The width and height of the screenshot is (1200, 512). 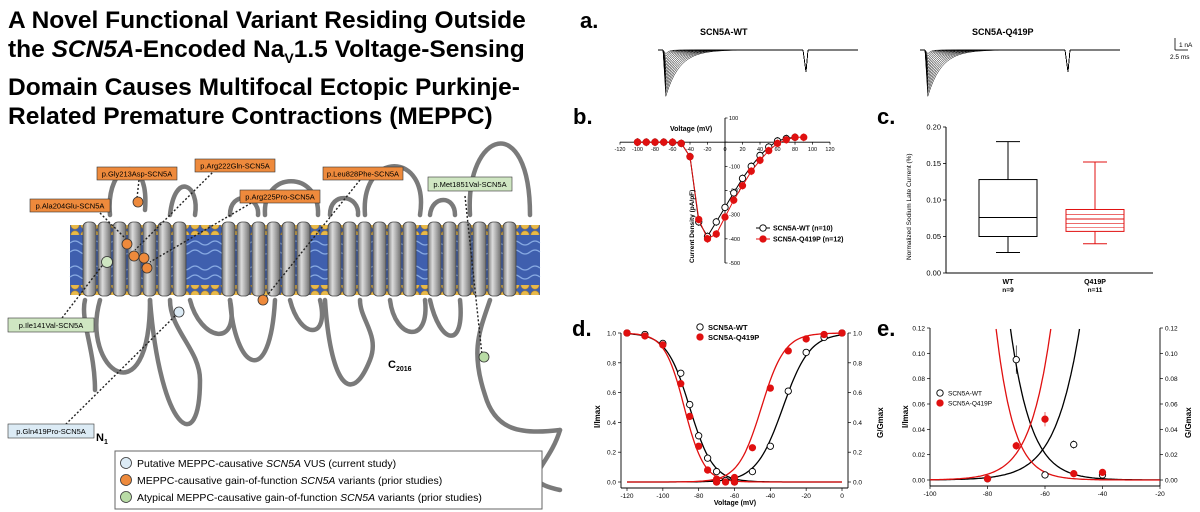 I want to click on box-wt, so click(x=1008, y=197).